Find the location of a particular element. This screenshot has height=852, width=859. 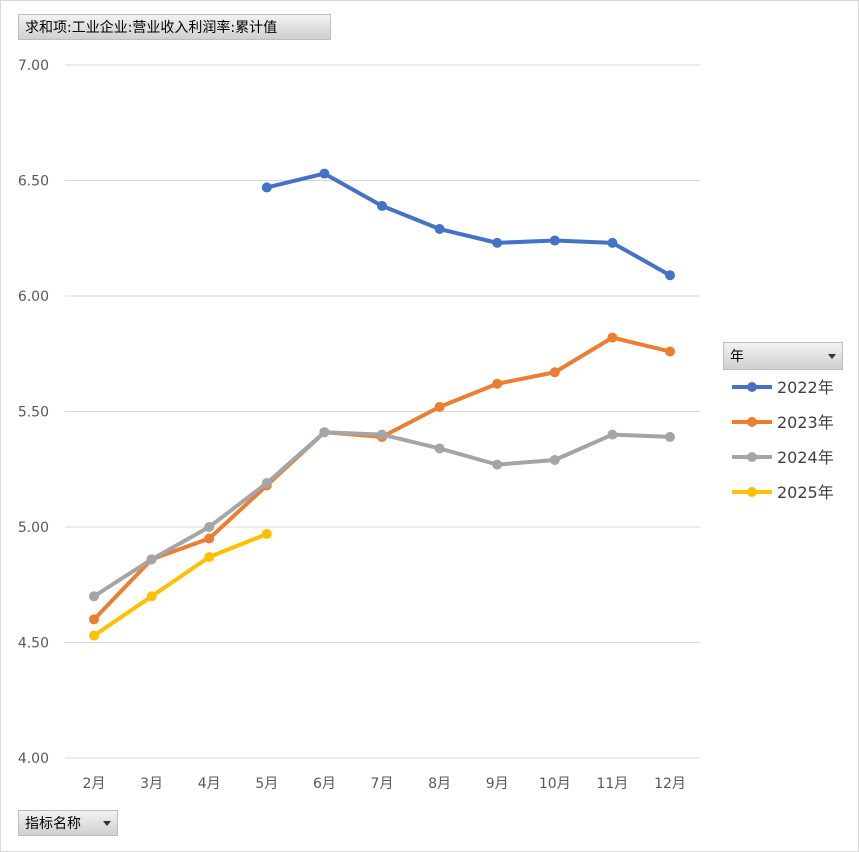

legend: 2022年 2023年 2024年 2025年 is located at coordinates (783, 440).